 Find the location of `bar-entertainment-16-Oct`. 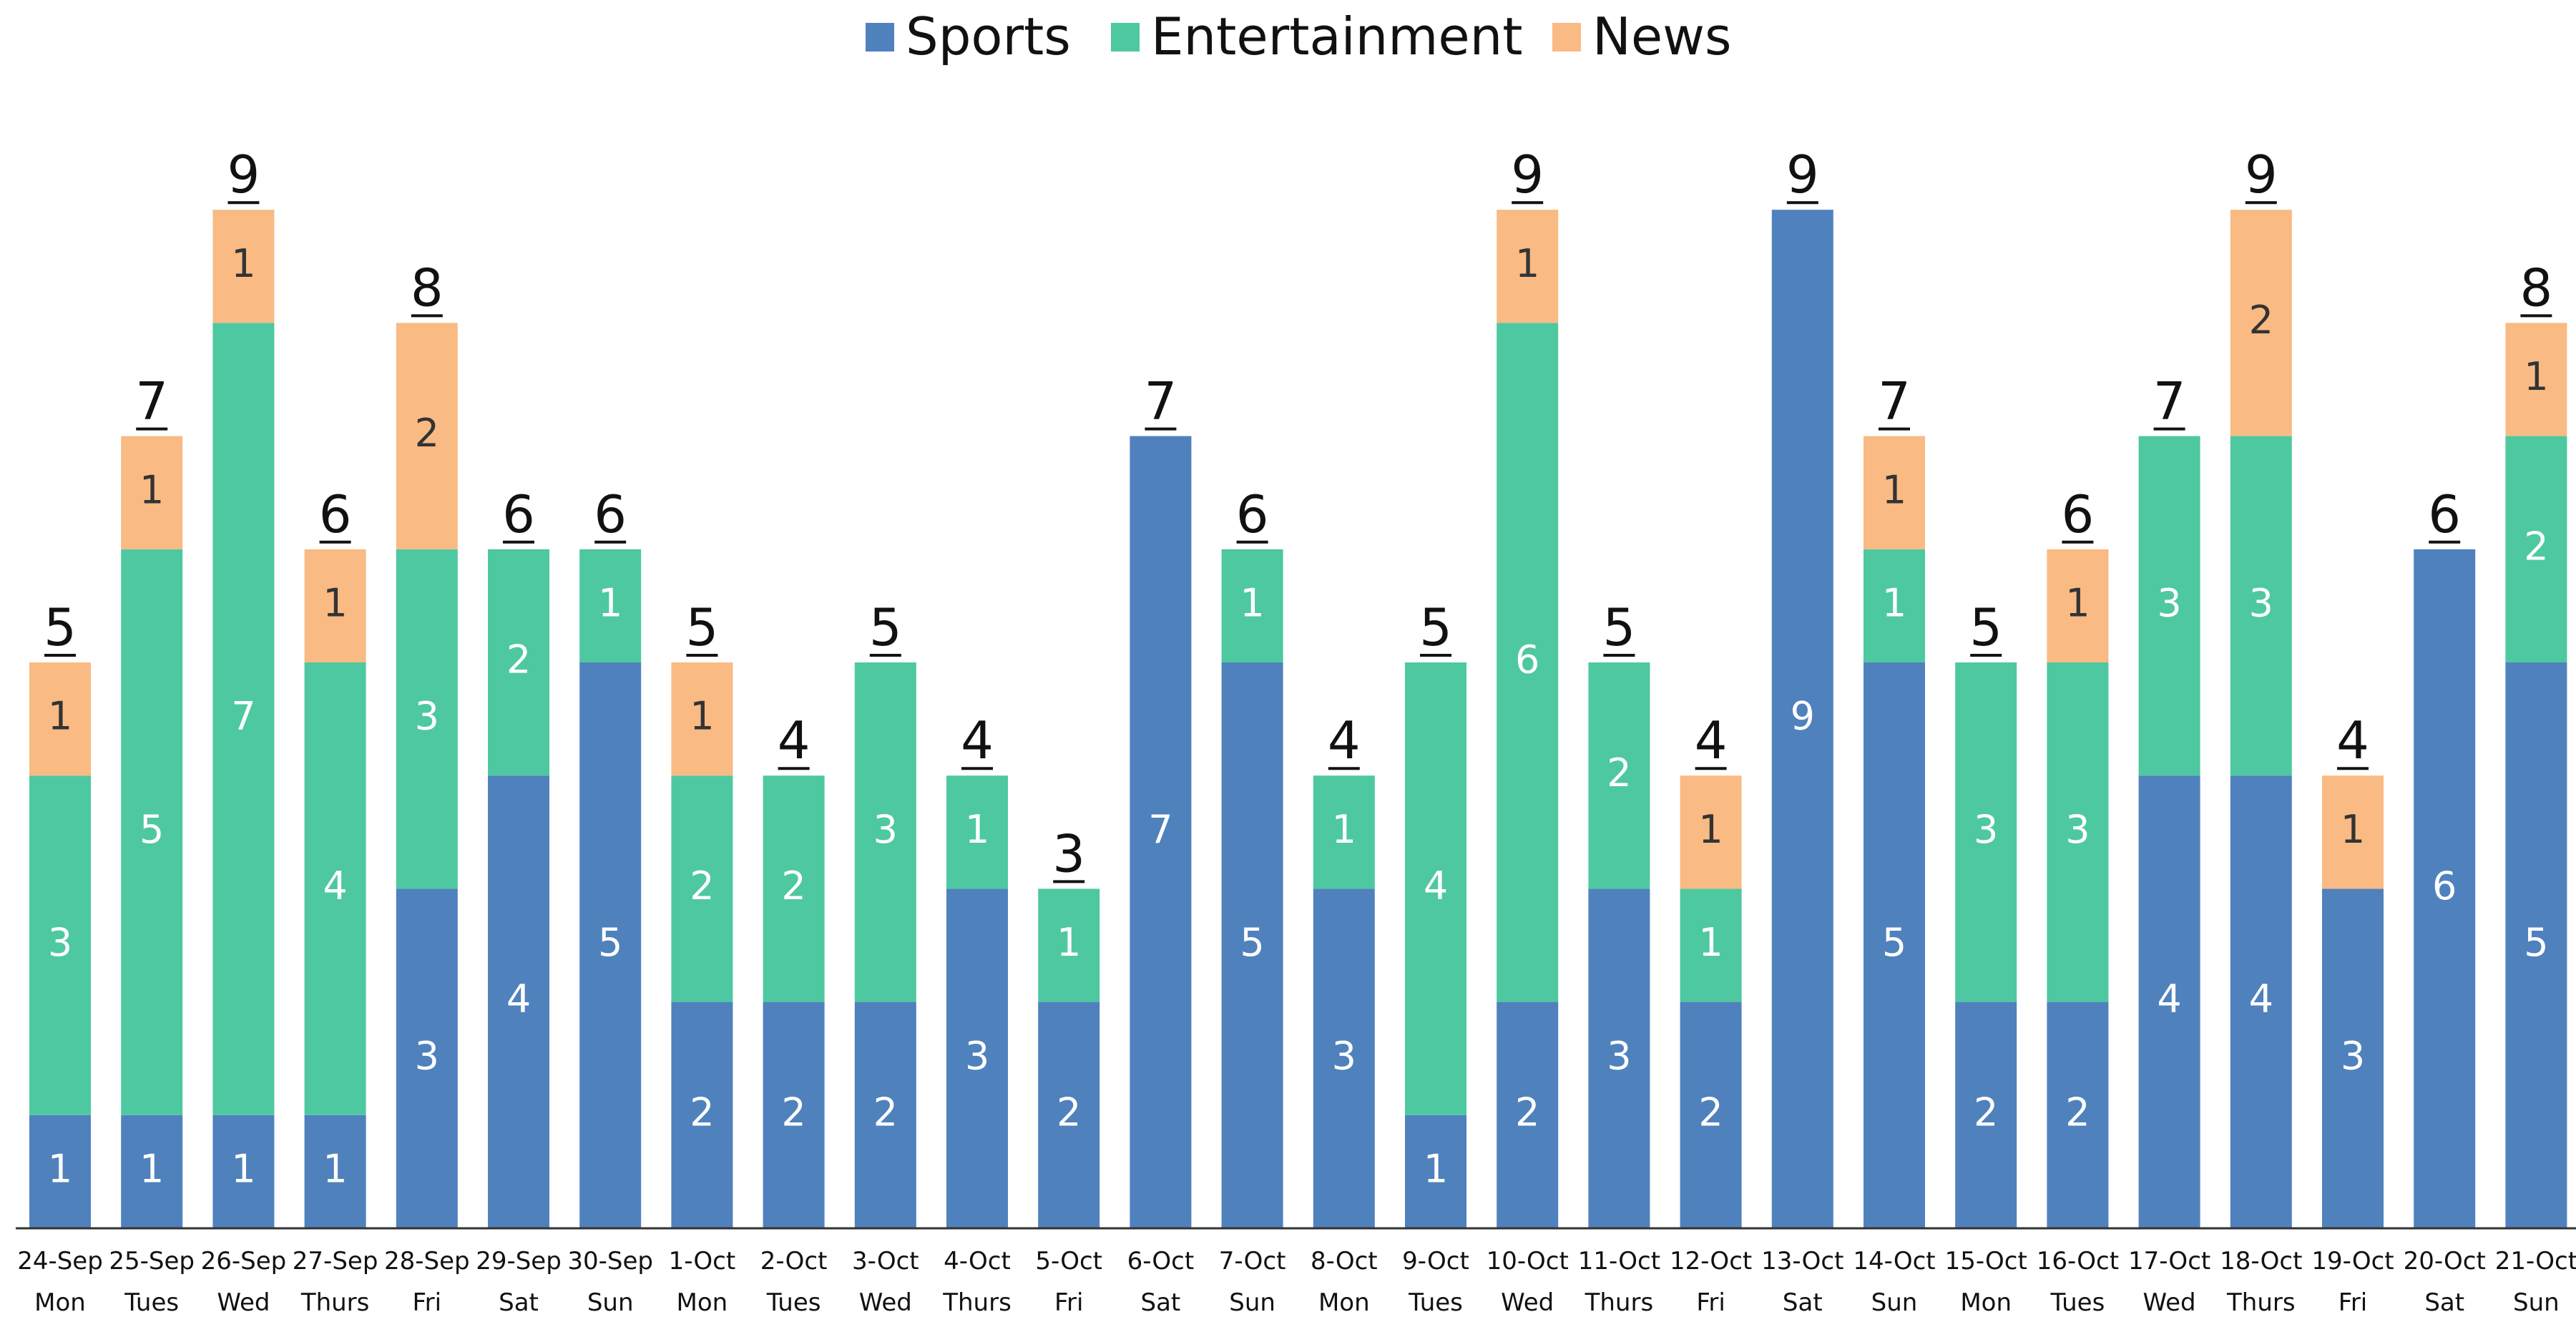

bar-entertainment-16-Oct is located at coordinates (2078, 832).